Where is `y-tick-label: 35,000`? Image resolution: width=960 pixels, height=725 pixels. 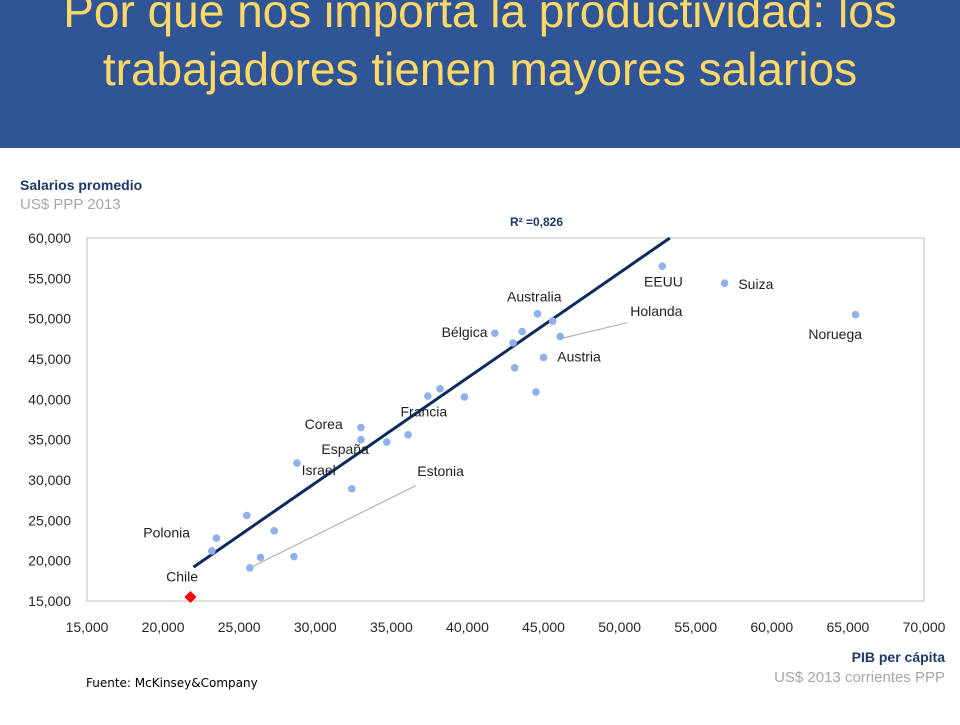 y-tick-label: 35,000 is located at coordinates (49, 440).